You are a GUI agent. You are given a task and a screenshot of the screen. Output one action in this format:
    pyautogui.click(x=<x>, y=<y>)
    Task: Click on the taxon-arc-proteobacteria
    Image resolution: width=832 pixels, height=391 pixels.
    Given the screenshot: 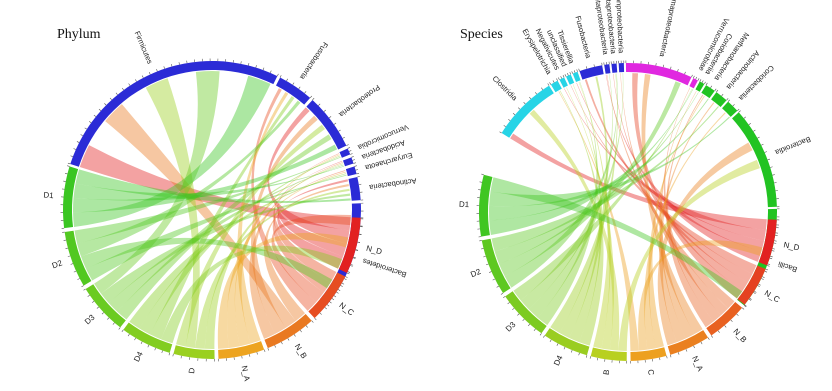 What is the action you would take?
    pyautogui.click(x=326, y=124)
    